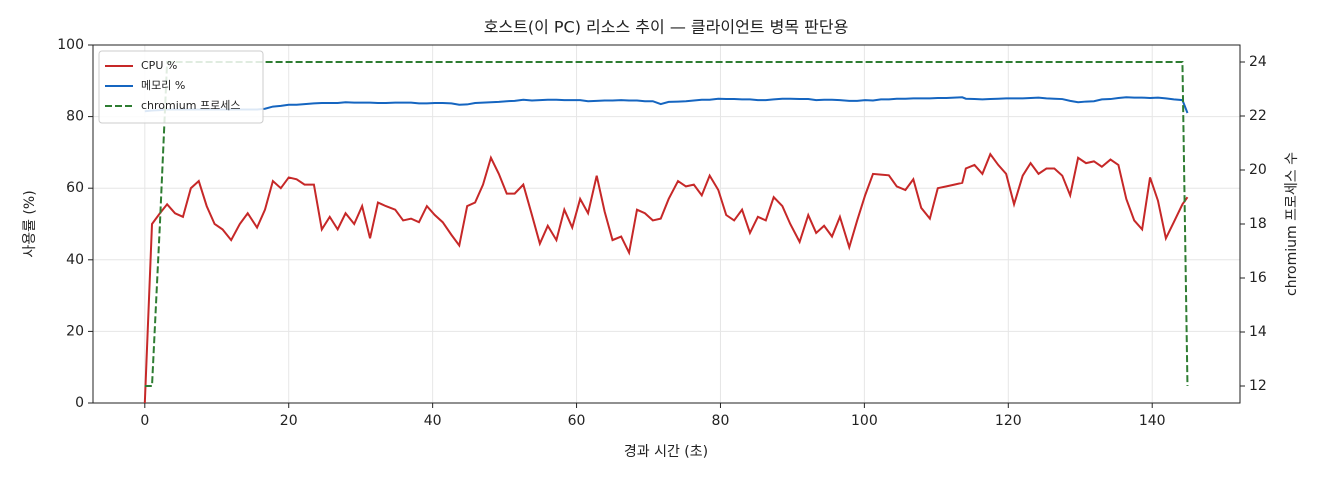  I want to click on y2-tick-label: 20, so click(1258, 170).